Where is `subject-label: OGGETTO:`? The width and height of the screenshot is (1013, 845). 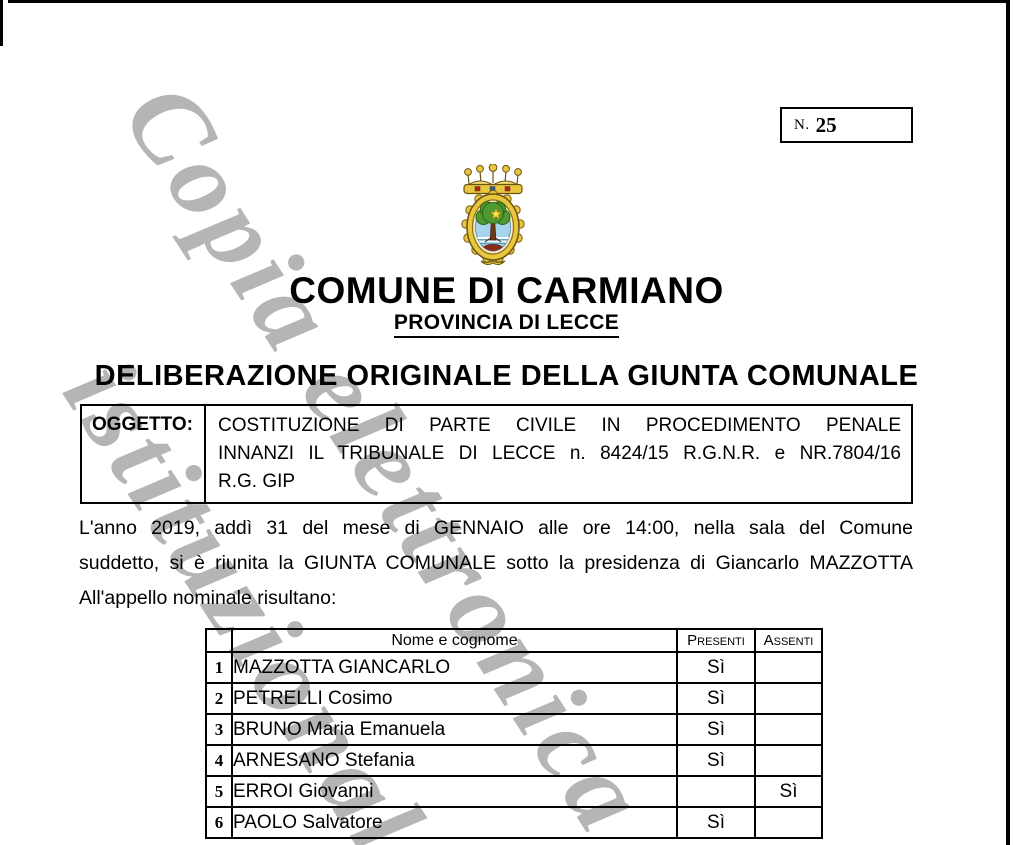 subject-label: OGGETTO: is located at coordinates (144, 454).